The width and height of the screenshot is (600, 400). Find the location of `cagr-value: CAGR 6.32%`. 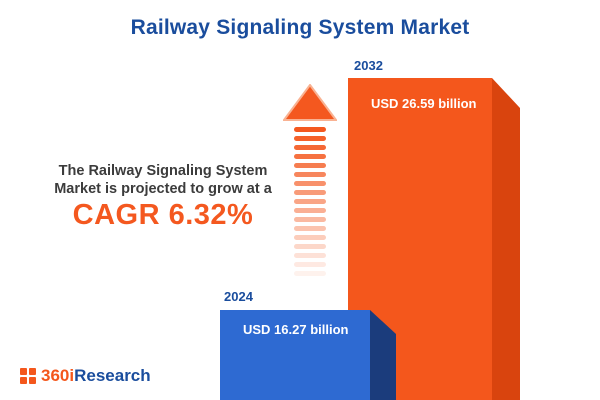

cagr-value: CAGR 6.32% is located at coordinates (163, 215).